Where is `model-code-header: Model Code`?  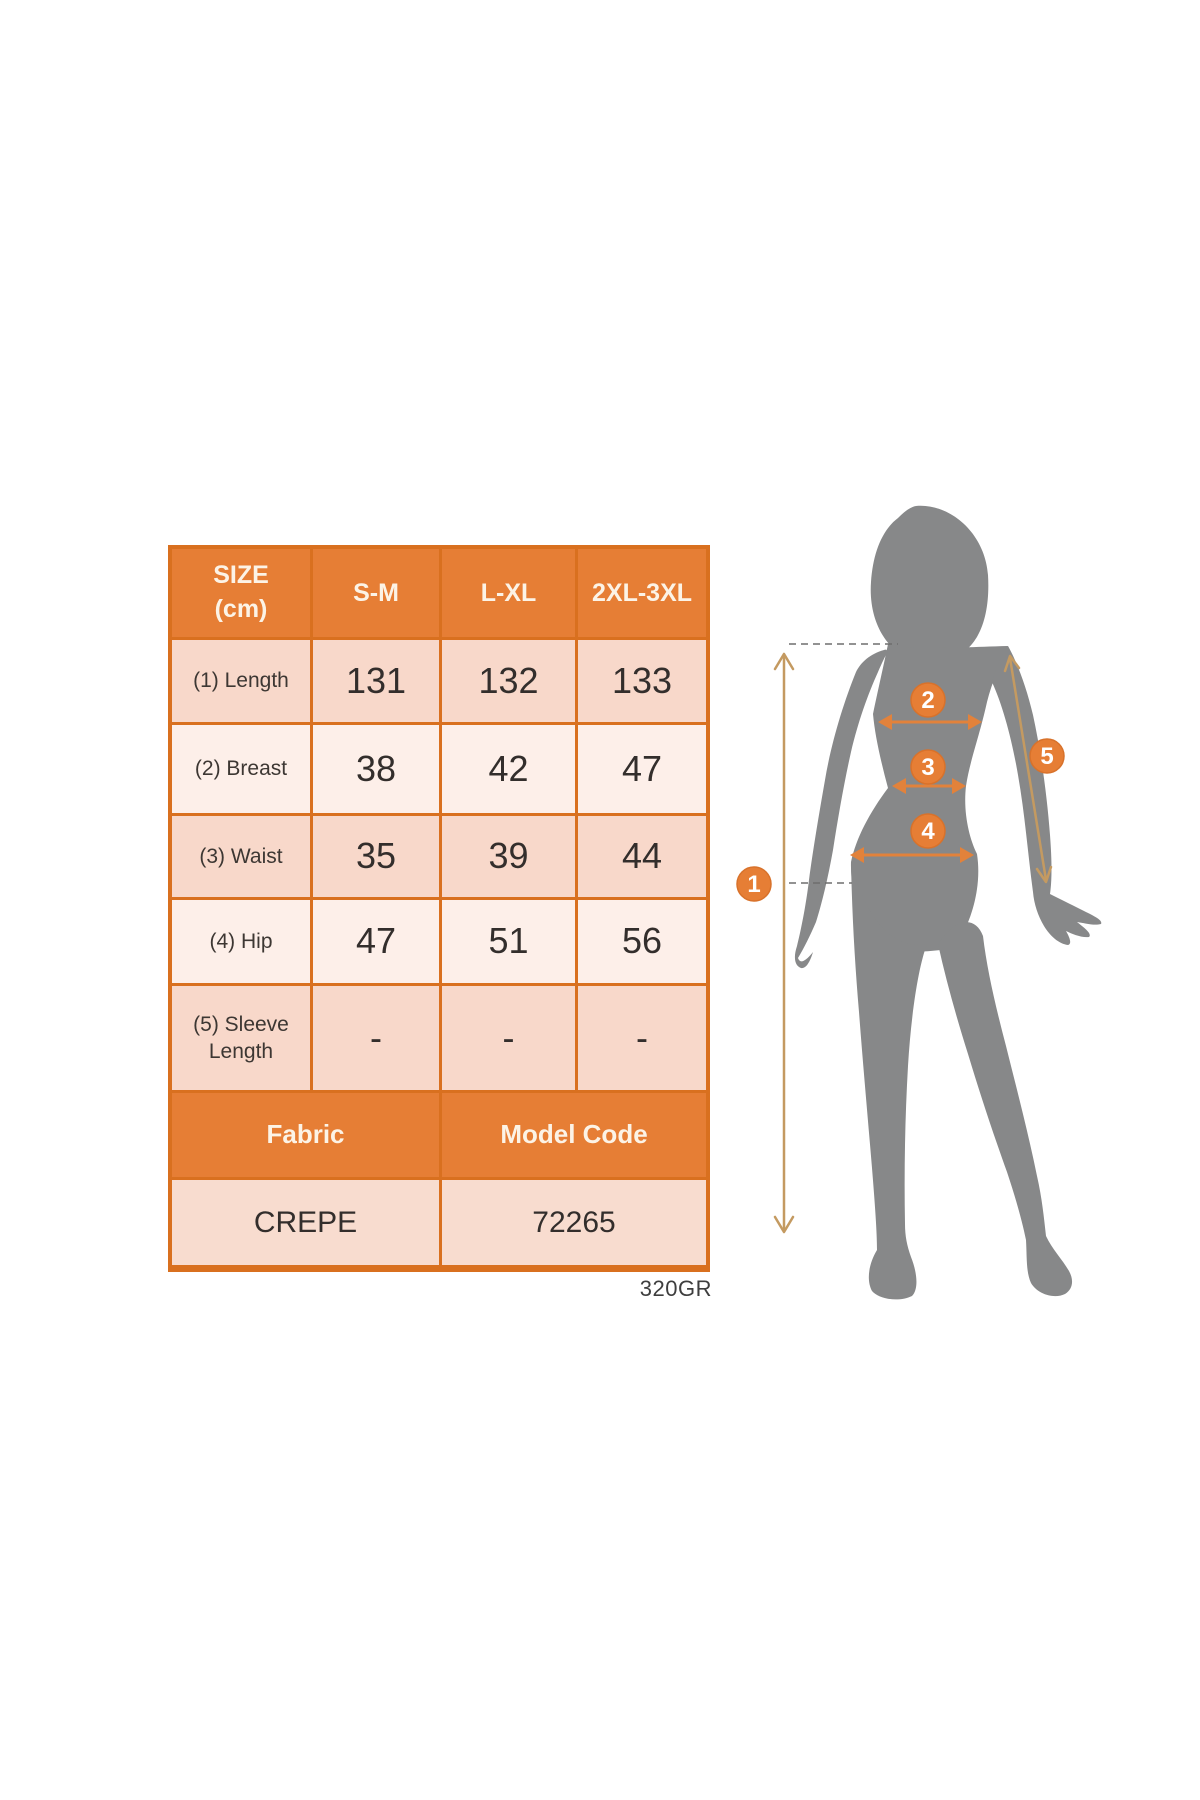
model-code-header: Model Code is located at coordinates (574, 1135).